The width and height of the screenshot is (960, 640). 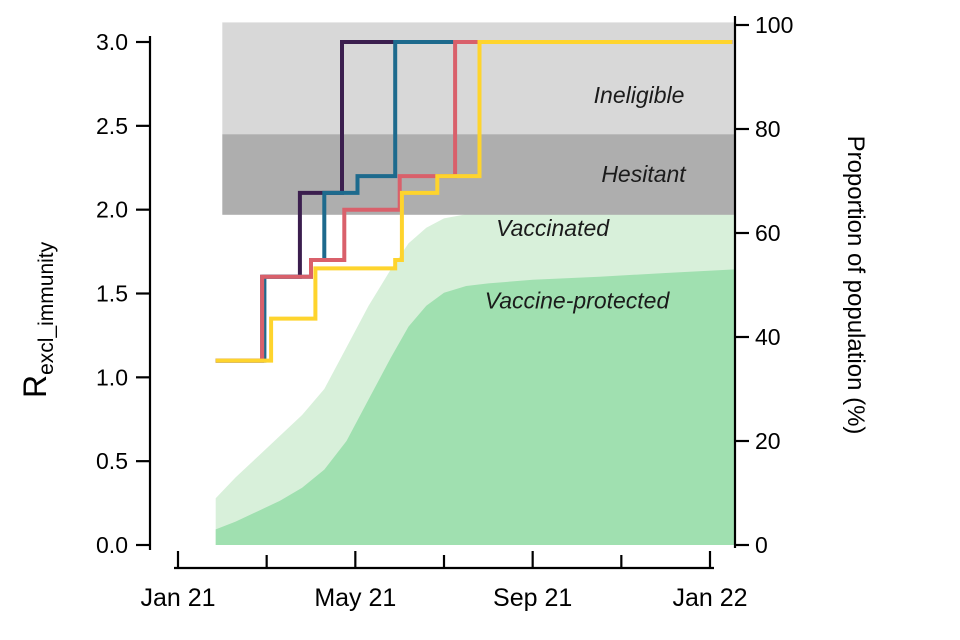 I want to click on right-axis-tick-label: 20, so click(x=768, y=441).